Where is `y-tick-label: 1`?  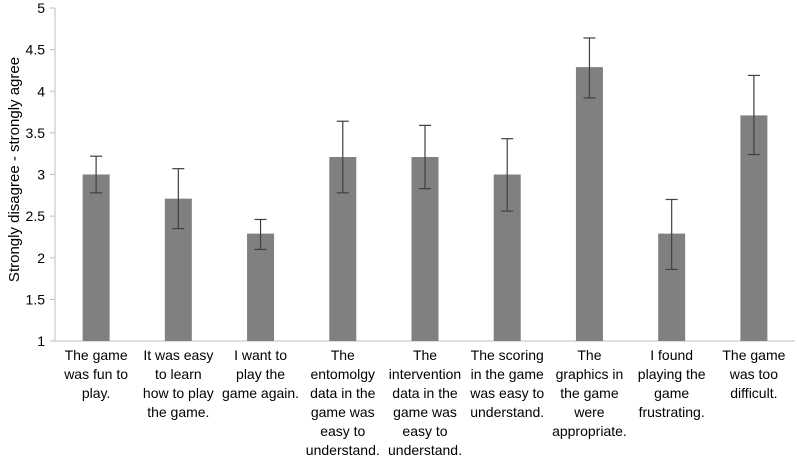 y-tick-label: 1 is located at coordinates (41, 341).